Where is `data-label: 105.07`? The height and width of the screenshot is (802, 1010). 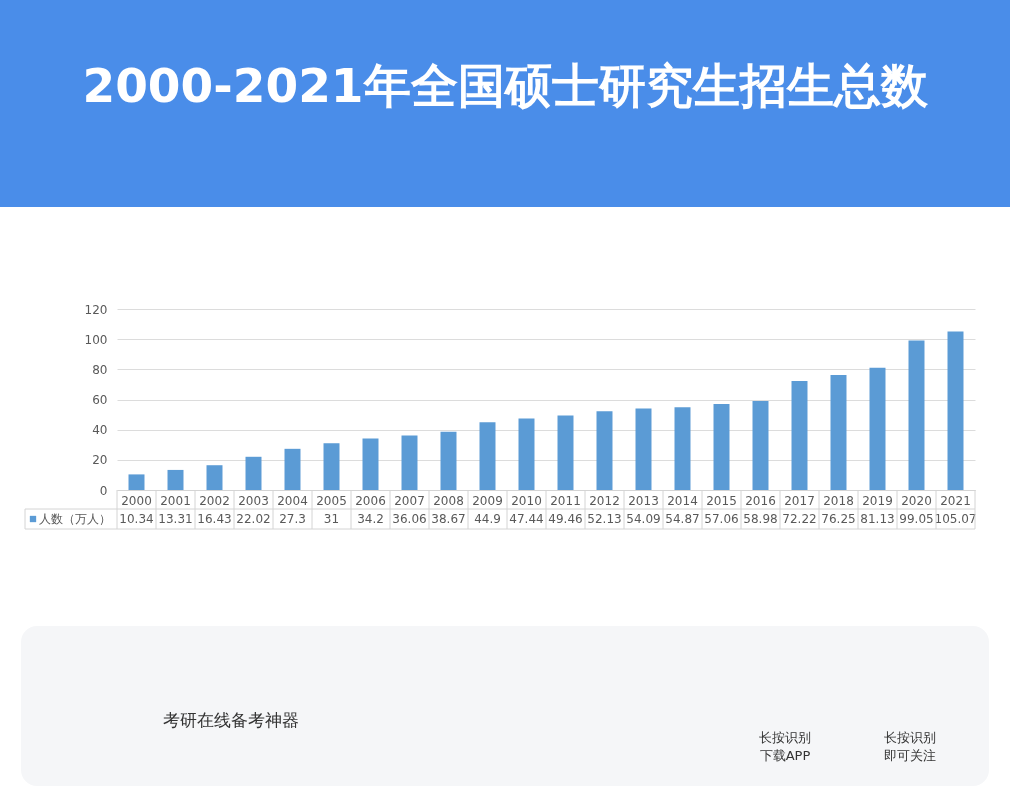 data-label: 105.07 is located at coordinates (955, 519).